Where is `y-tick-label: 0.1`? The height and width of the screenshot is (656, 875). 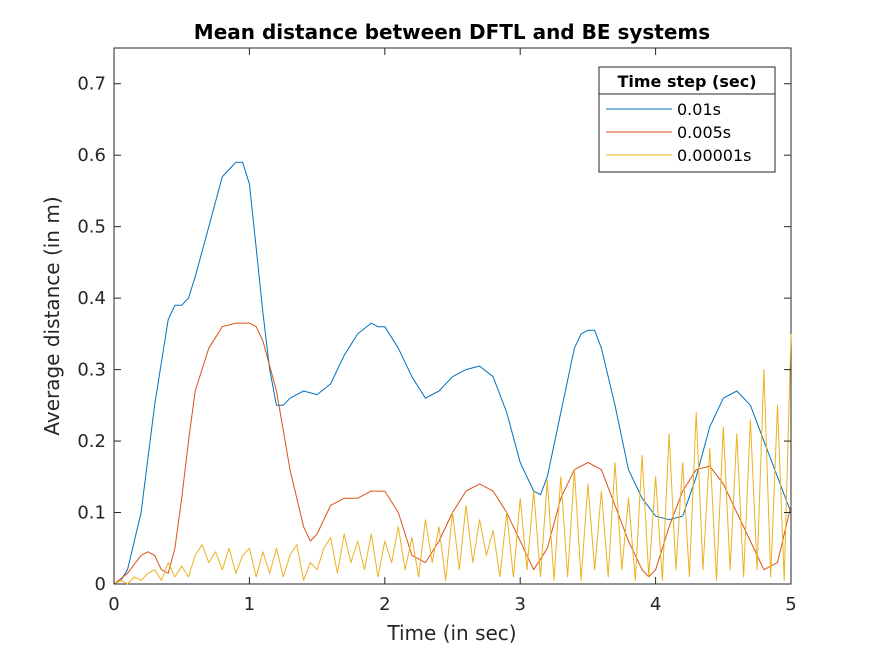 y-tick-label: 0.1 is located at coordinates (91, 513).